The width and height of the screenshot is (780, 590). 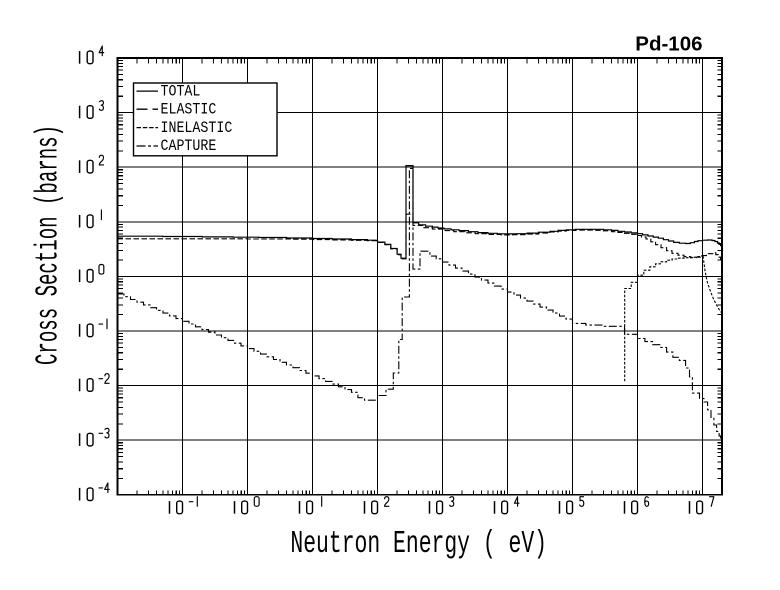 What do you see at coordinates (668, 43) in the screenshot?
I see `svg-text: Pd-106` at bounding box center [668, 43].